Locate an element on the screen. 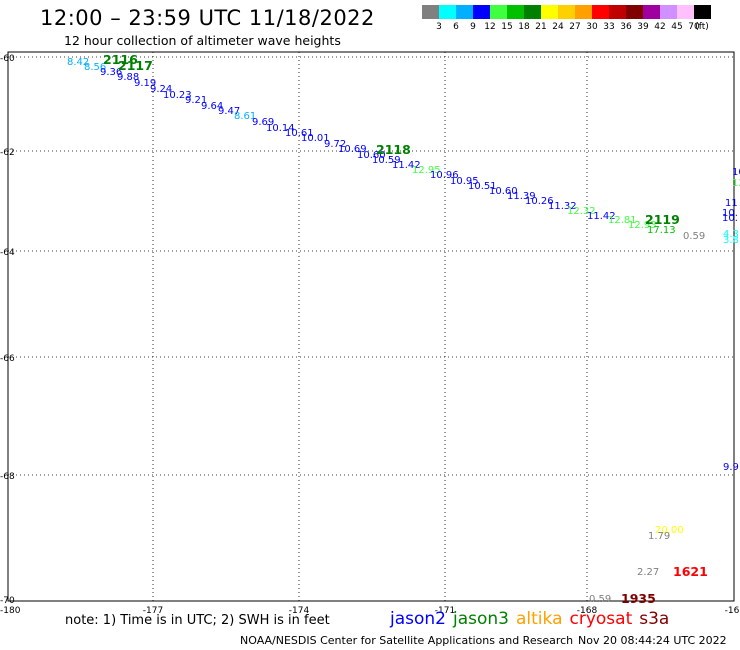 The height and width of the screenshot is (650, 740). scale-tick-label: 3 is located at coordinates (439, 27).